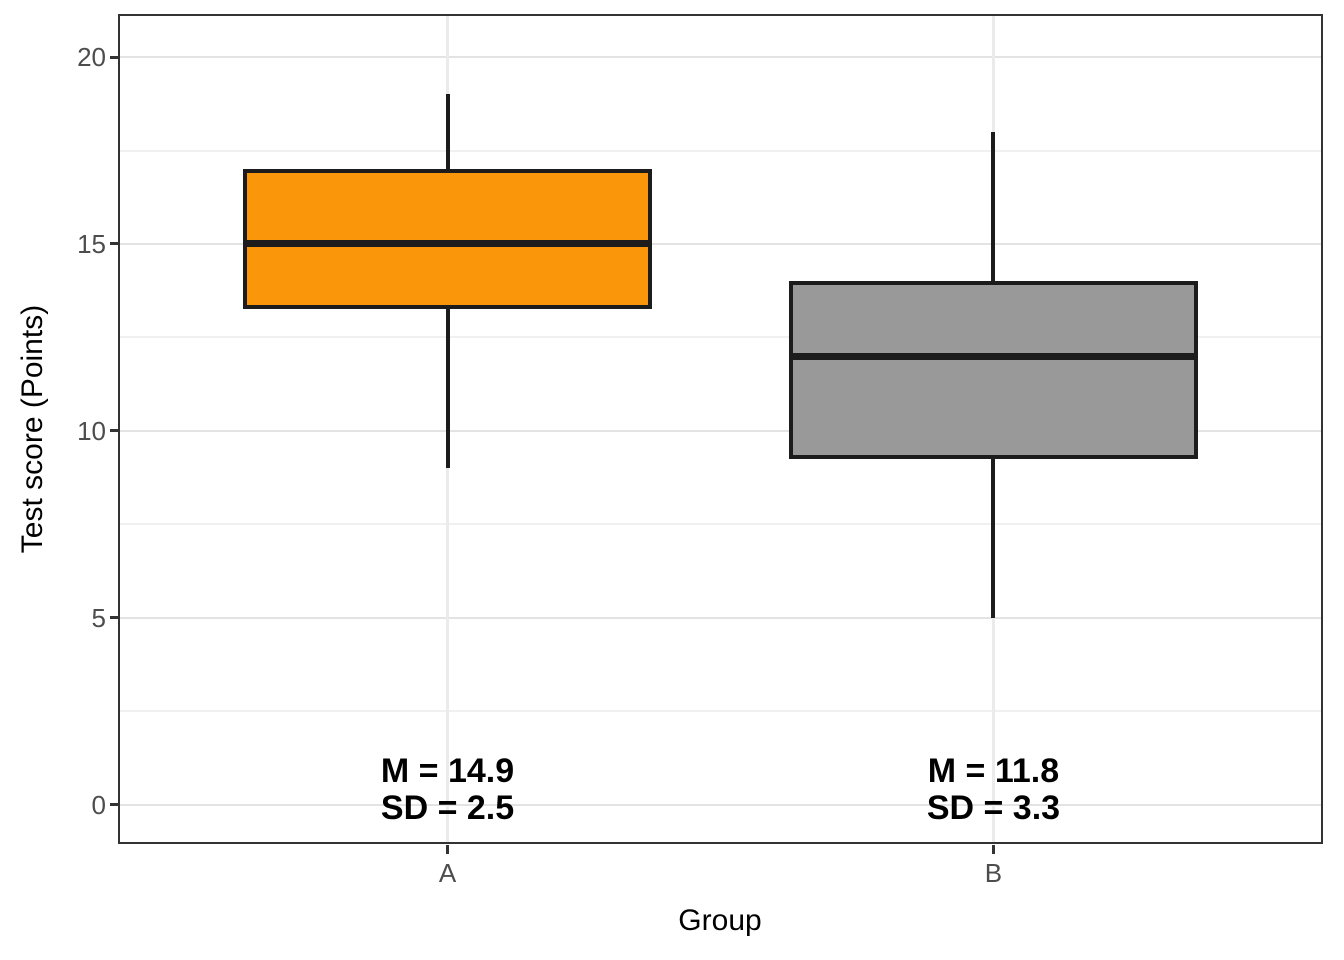  I want to click on y-tick-label: 10, so click(91, 430).